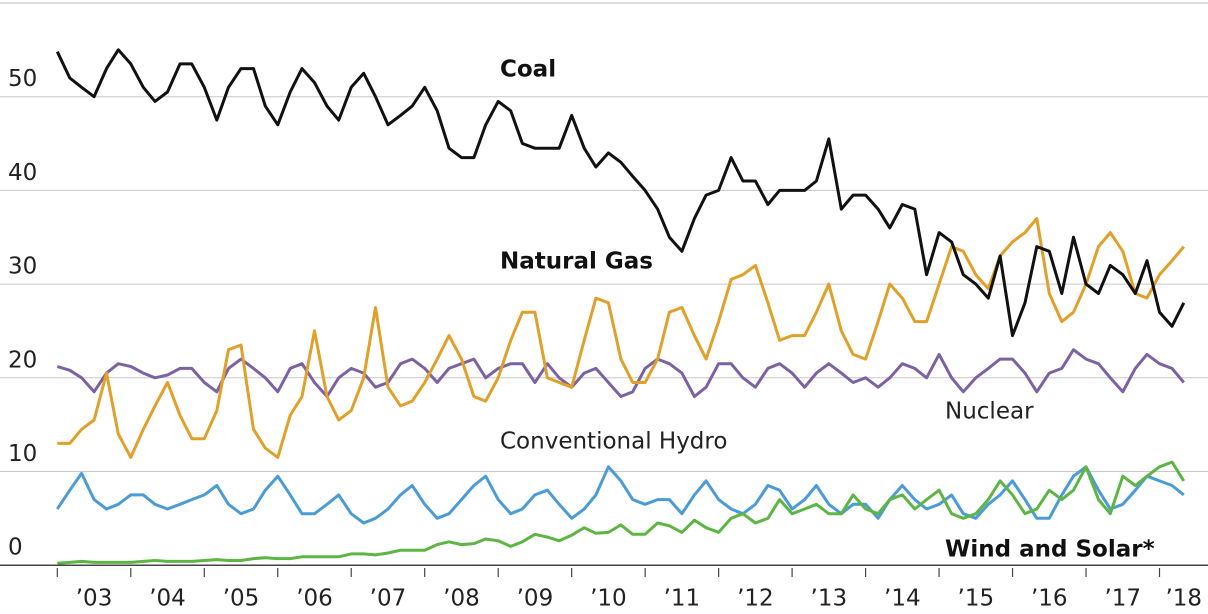  I want to click on y-tick-label: 20, so click(22, 360).